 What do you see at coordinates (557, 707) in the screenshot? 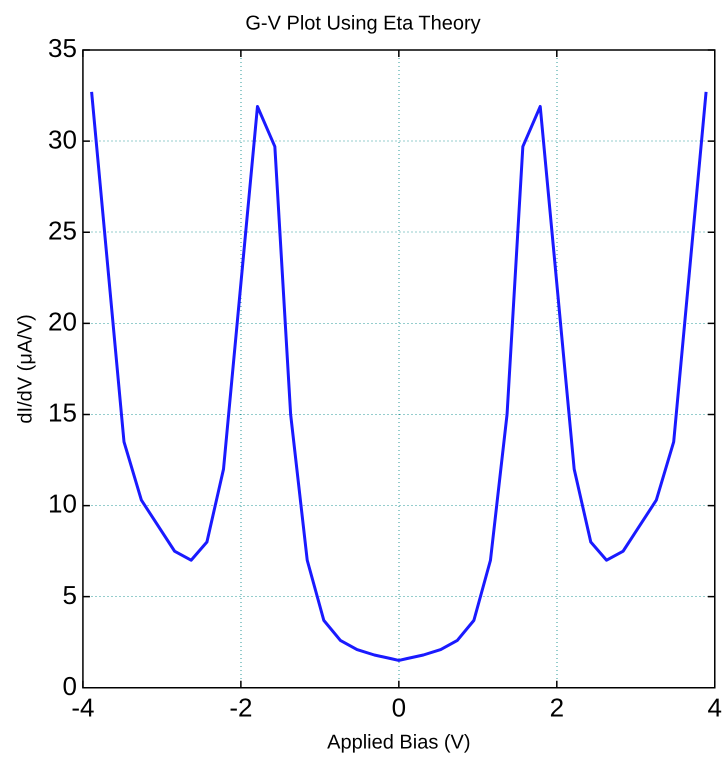
I see `x-tick-label: 2` at bounding box center [557, 707].